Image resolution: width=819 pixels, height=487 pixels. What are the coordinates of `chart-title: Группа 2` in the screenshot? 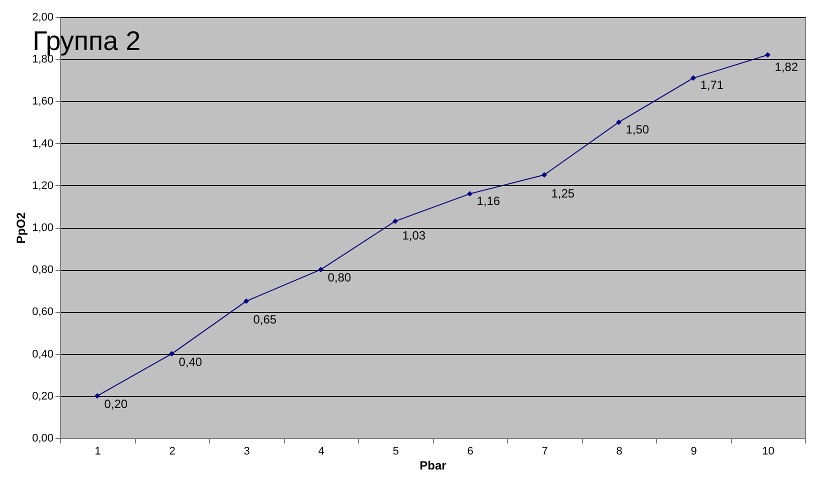 It's located at (86, 41).